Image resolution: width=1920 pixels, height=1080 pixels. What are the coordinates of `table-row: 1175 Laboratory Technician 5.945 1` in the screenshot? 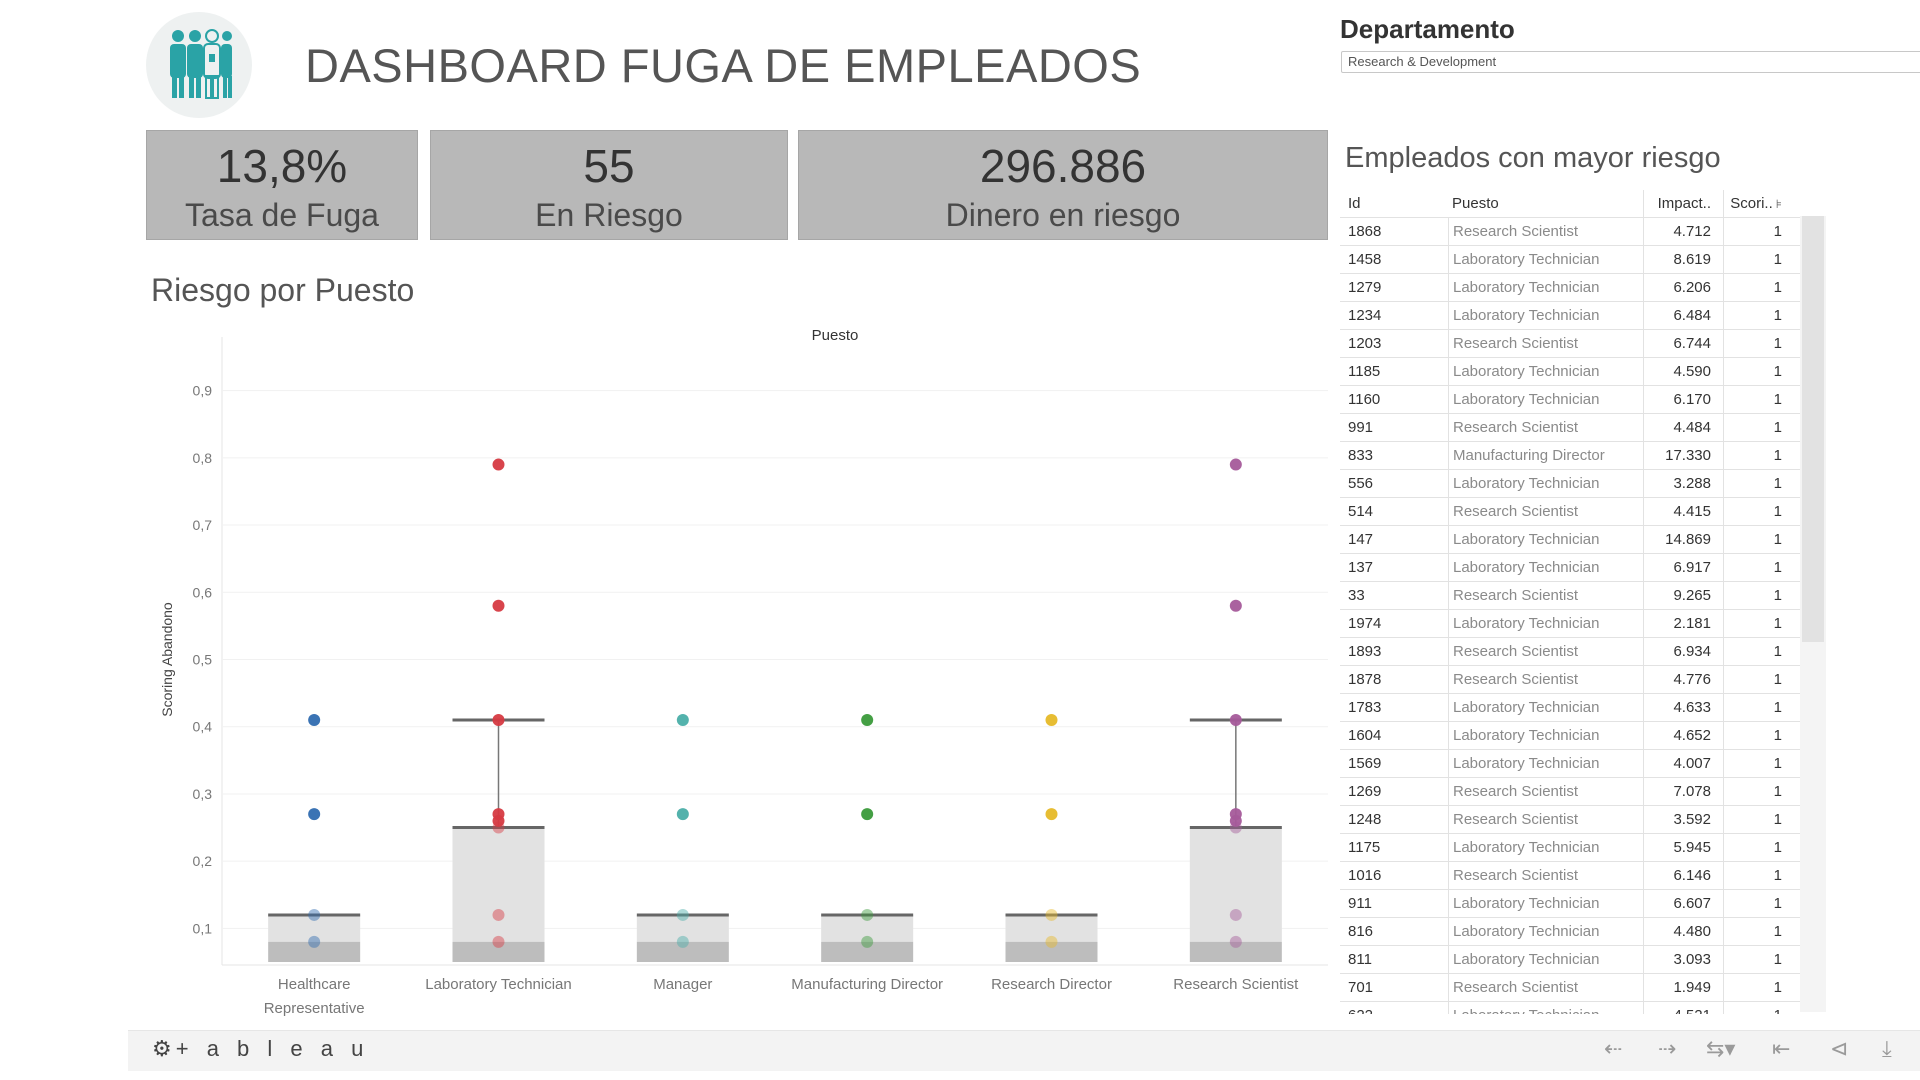 It's located at (1570, 847).